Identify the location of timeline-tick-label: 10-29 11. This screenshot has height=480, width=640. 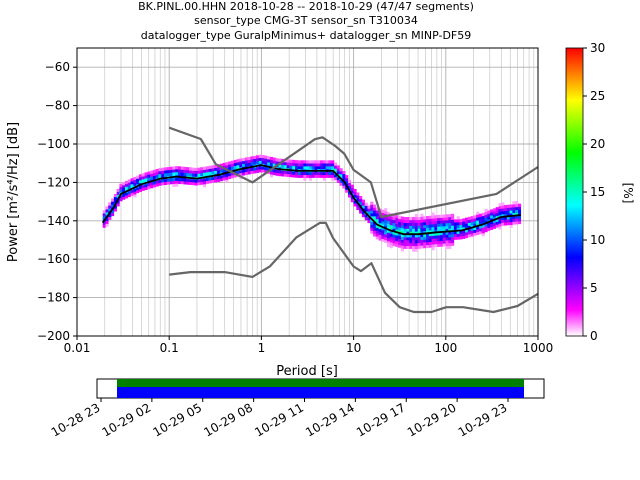
(279, 419).